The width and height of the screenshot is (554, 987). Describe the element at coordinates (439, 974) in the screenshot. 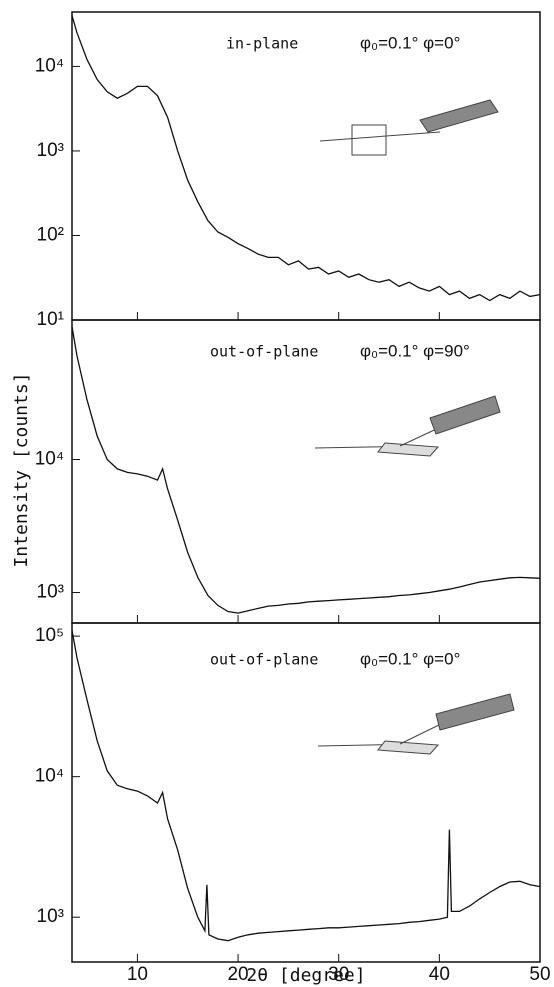

I see `x-tick-label: 40` at that location.